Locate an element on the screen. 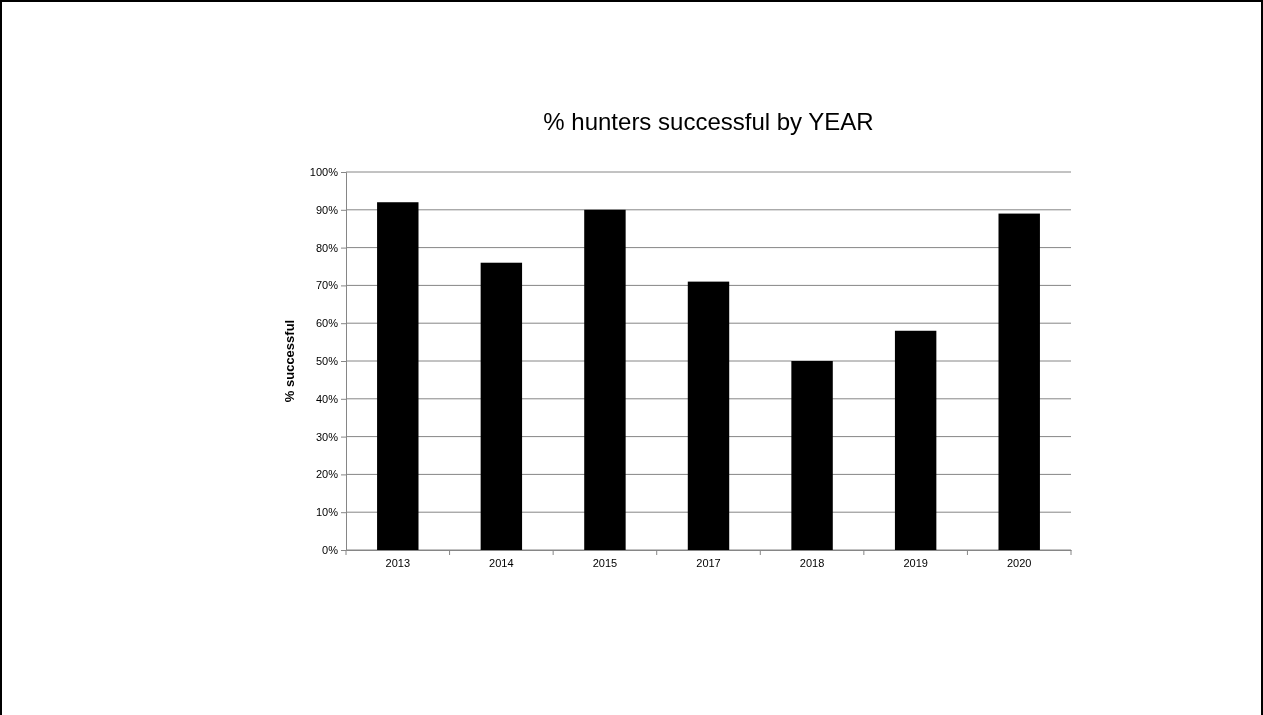  y-tick-label: 70% is located at coordinates (327, 285).